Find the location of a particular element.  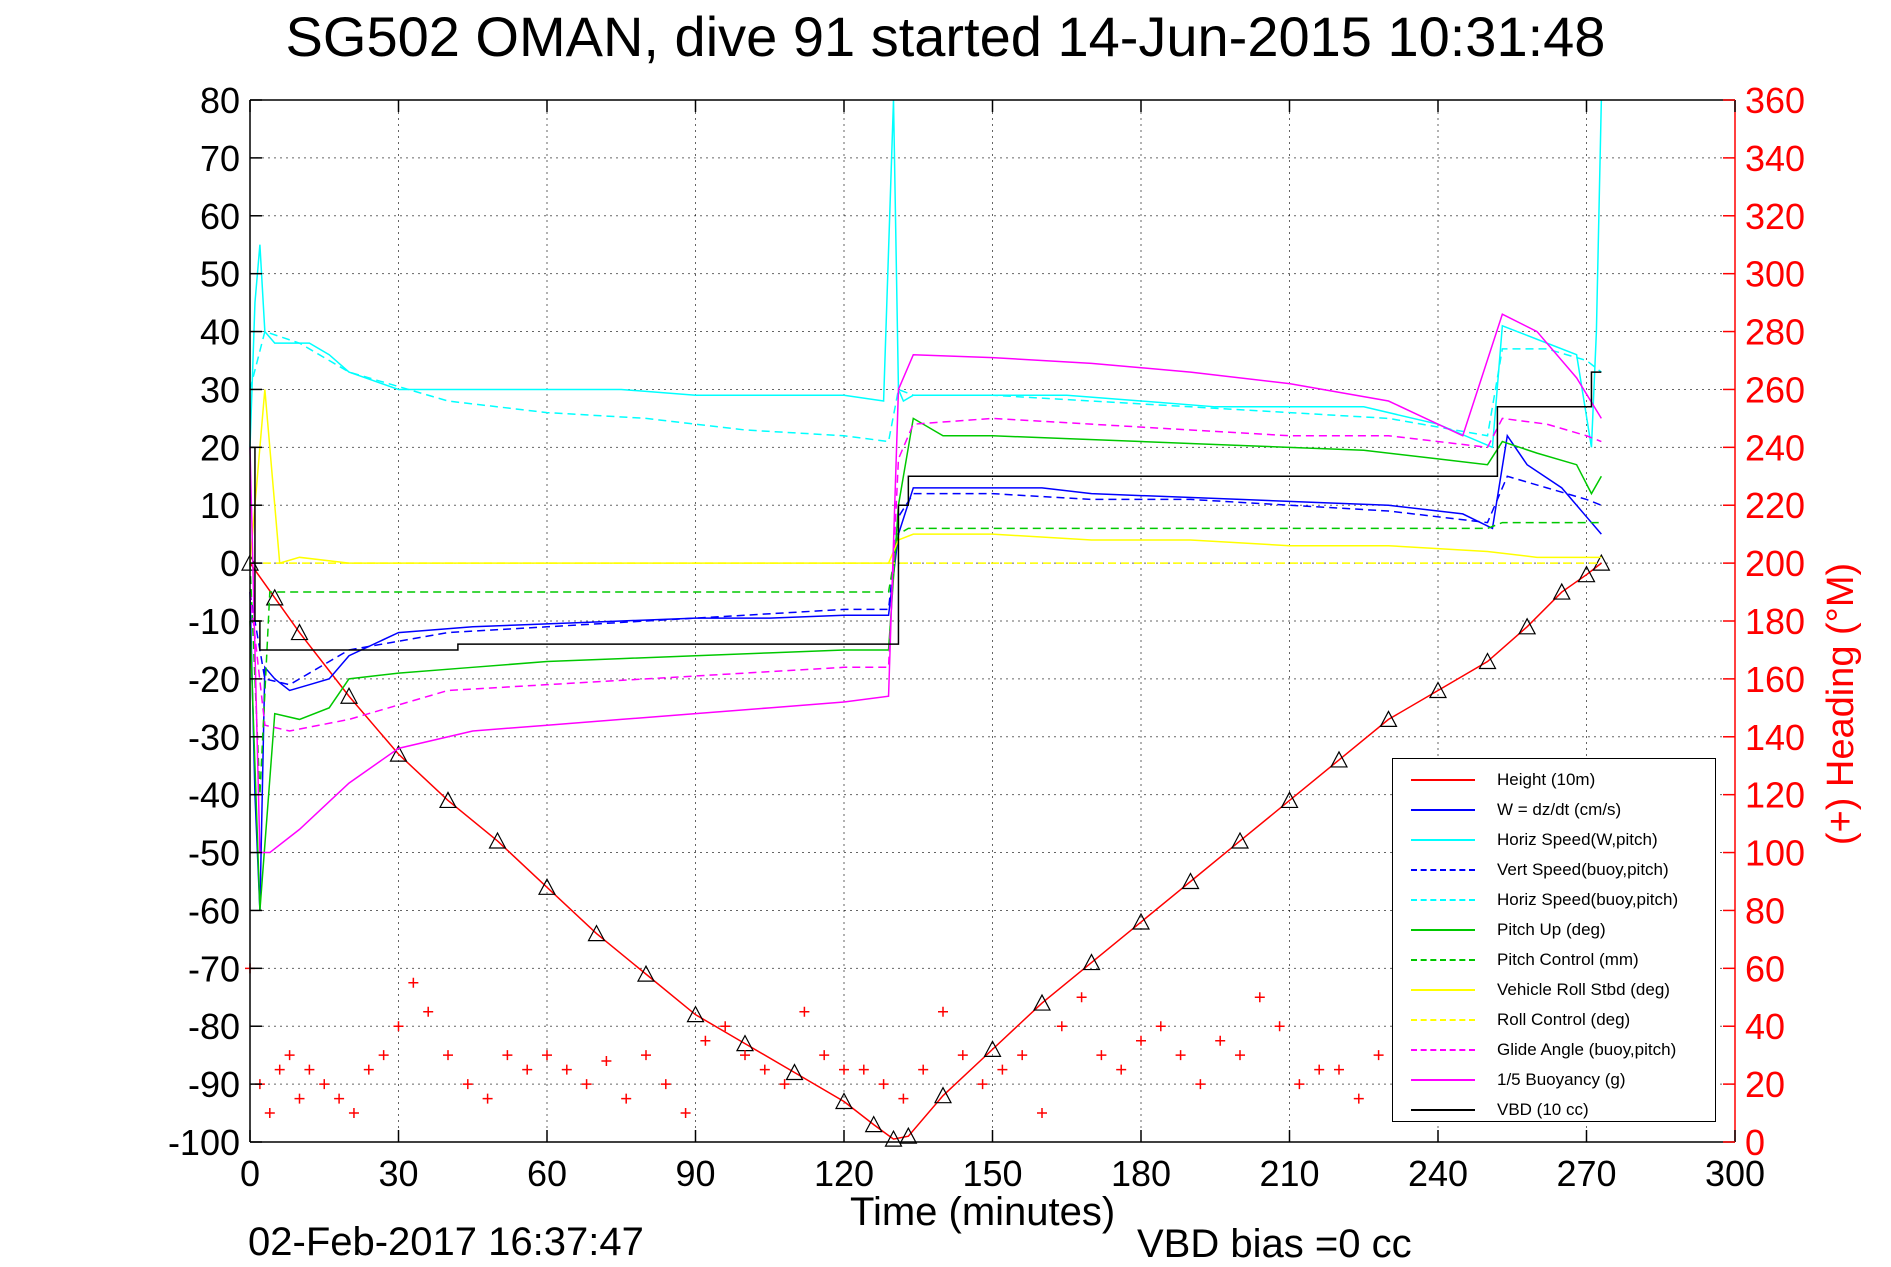

legend-item: Height (10m) is located at coordinates (1555, 780).